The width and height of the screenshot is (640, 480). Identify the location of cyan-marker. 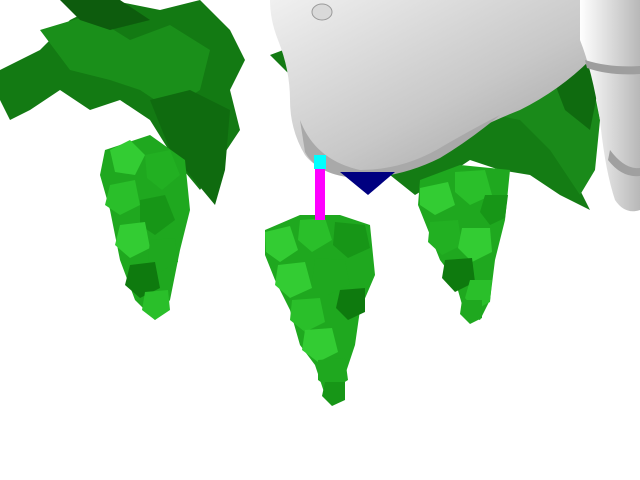
(320, 162).